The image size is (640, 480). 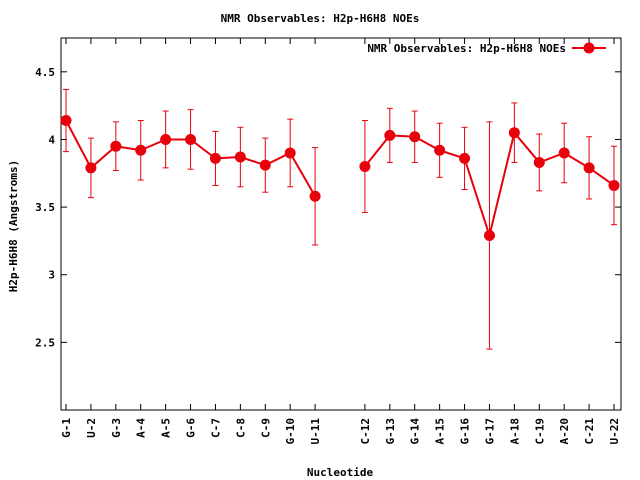 I want to click on x-tick-label: A-15, so click(x=440, y=431).